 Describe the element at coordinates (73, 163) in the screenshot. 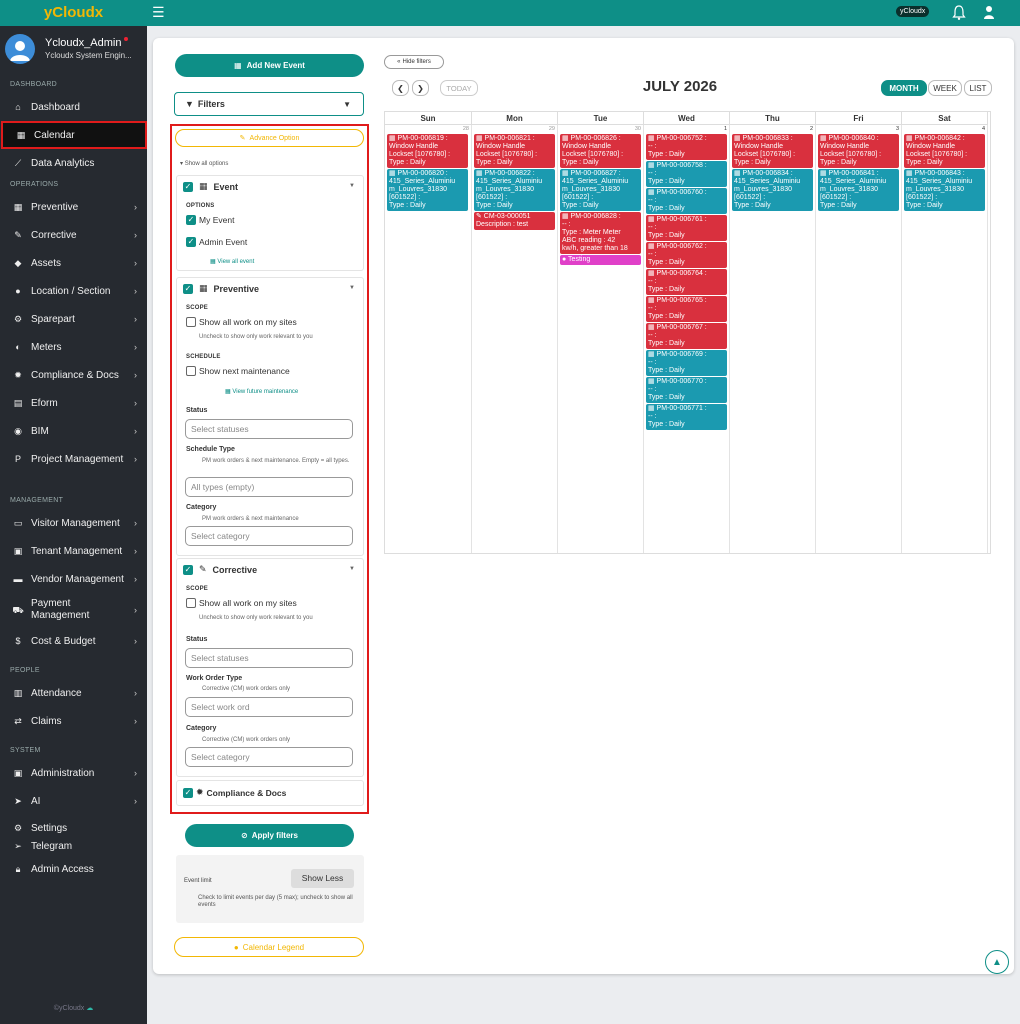

I see `sidebar-item-data-analytics: ⟋ Data Analytics` at that location.